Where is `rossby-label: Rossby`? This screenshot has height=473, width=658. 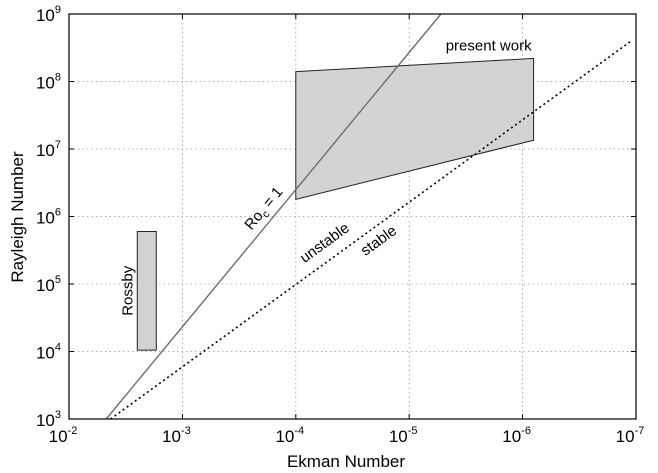 rossby-label: Rossby is located at coordinates (127, 290).